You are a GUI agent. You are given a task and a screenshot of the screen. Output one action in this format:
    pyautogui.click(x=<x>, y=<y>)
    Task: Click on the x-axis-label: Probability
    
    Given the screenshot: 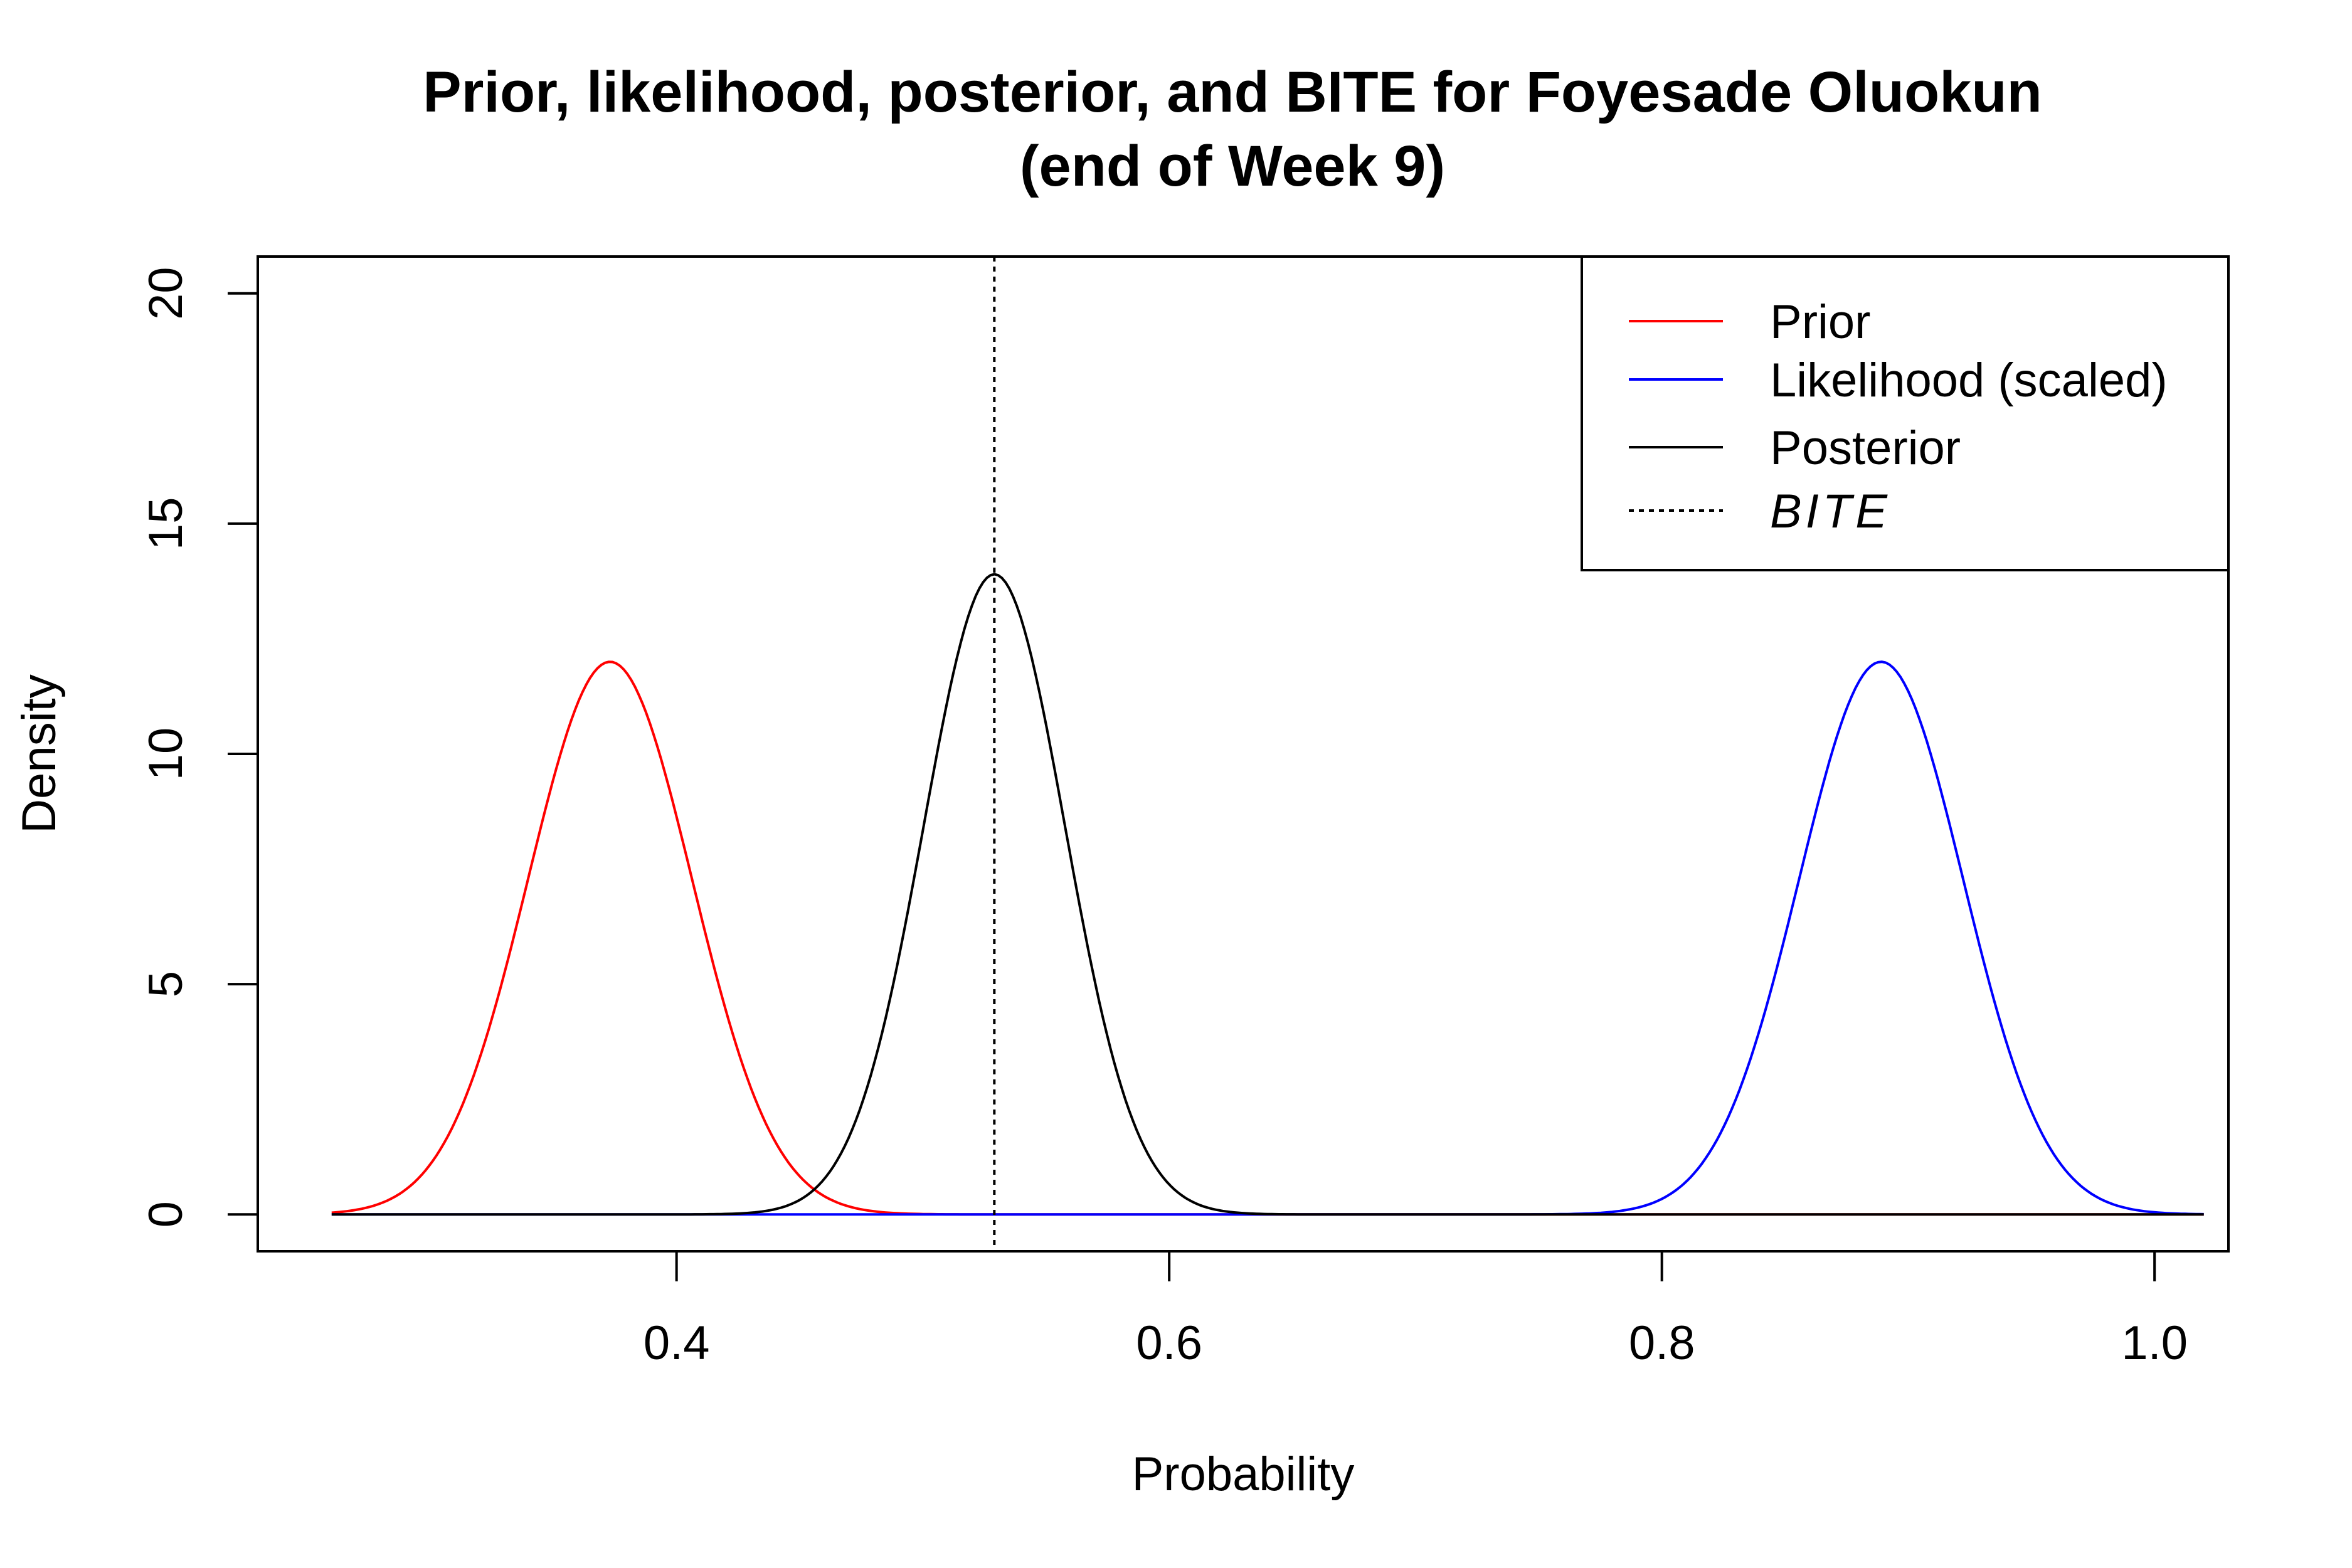 What is the action you would take?
    pyautogui.click(x=1243, y=1475)
    